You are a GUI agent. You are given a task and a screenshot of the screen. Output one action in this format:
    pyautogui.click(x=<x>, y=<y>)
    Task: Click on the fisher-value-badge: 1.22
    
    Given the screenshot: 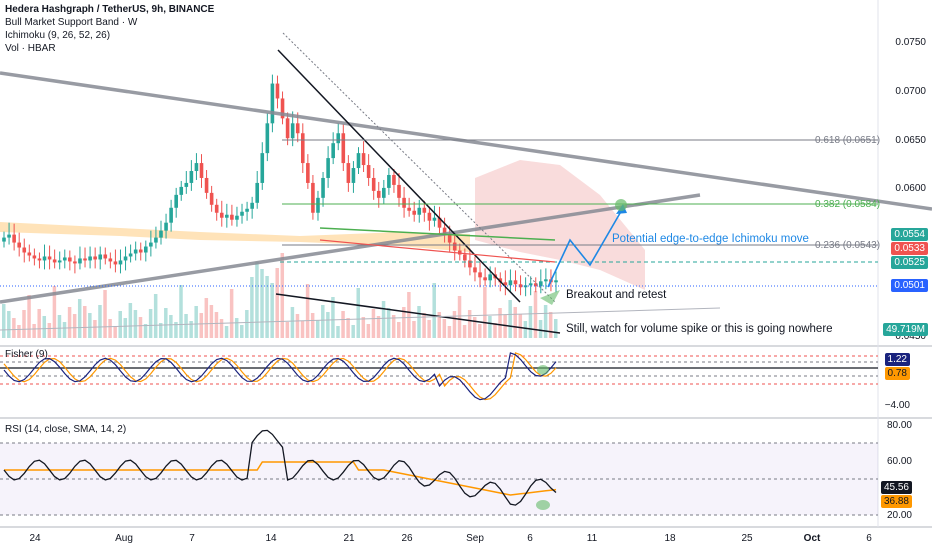 What is the action you would take?
    pyautogui.click(x=897, y=359)
    